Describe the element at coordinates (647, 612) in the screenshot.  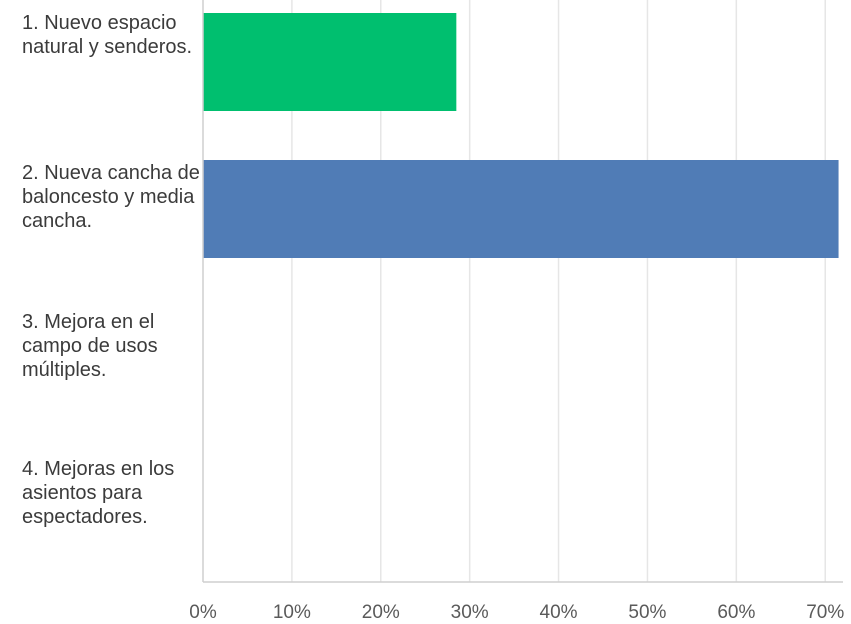
I see `x-tick-label: 50%` at that location.